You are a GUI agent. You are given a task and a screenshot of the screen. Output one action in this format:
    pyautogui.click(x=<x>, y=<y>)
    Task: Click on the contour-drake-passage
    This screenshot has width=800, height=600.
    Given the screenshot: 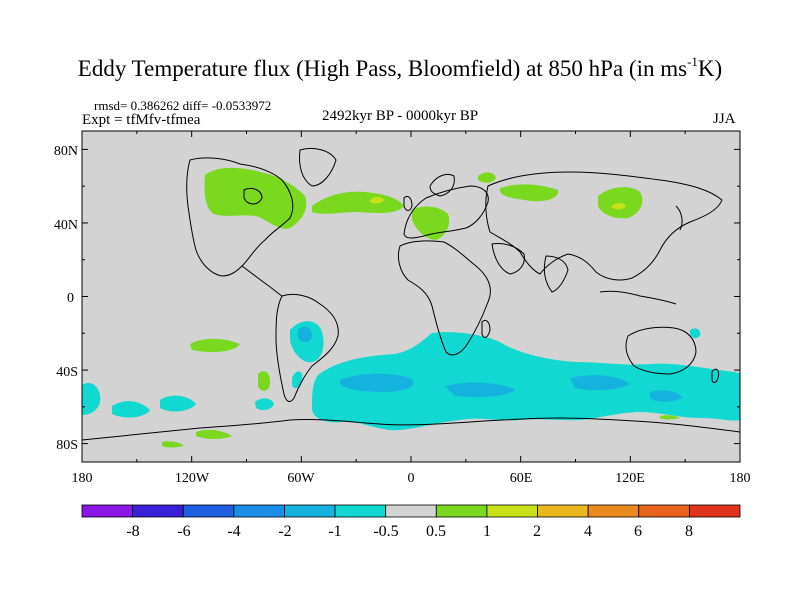 What is the action you would take?
    pyautogui.click(x=264, y=404)
    